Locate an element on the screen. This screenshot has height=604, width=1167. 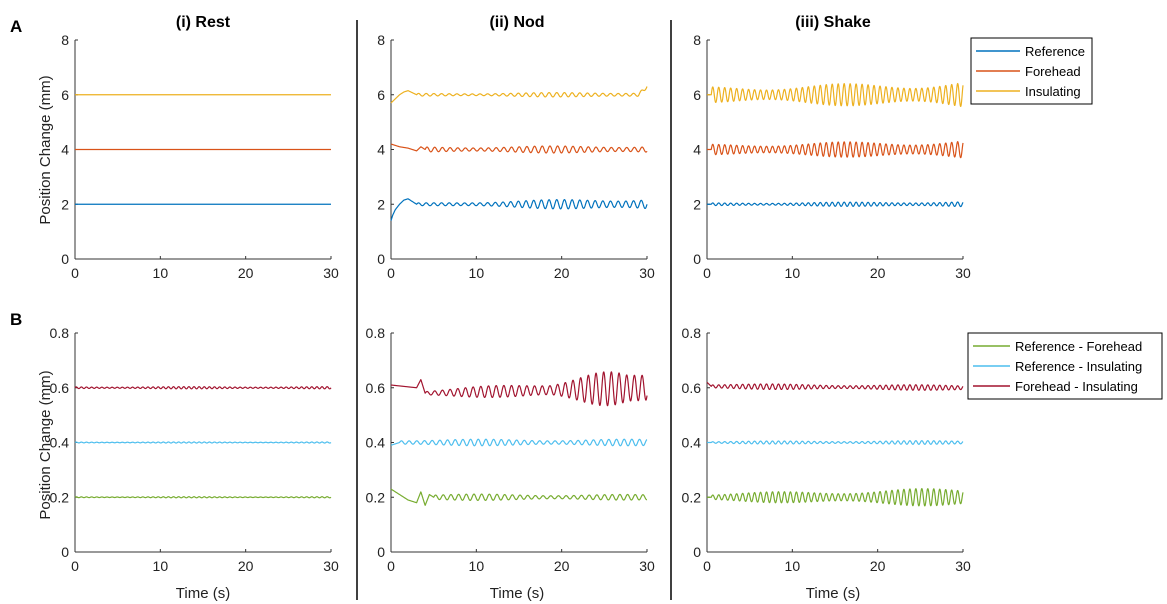
row-label-a: A is located at coordinates (16, 26).